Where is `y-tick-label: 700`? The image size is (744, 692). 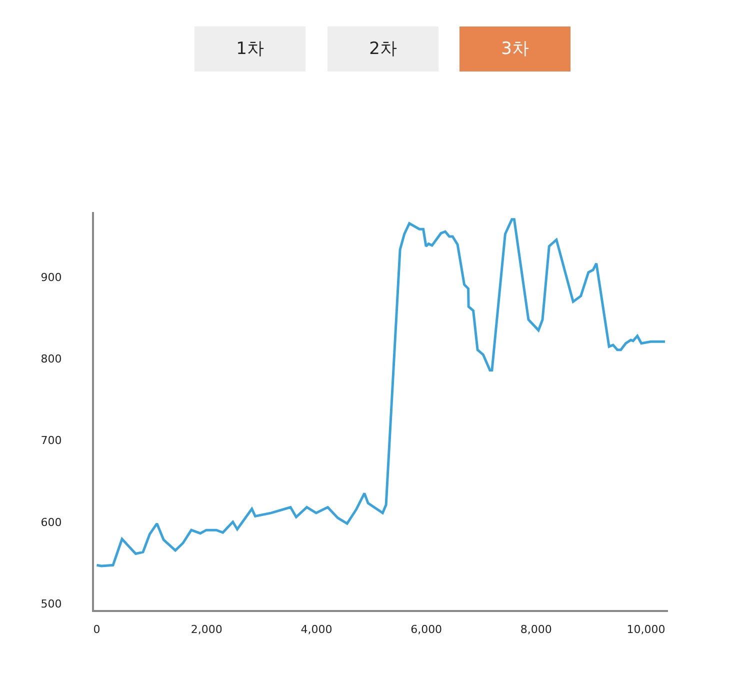 y-tick-label: 700 is located at coordinates (51, 441).